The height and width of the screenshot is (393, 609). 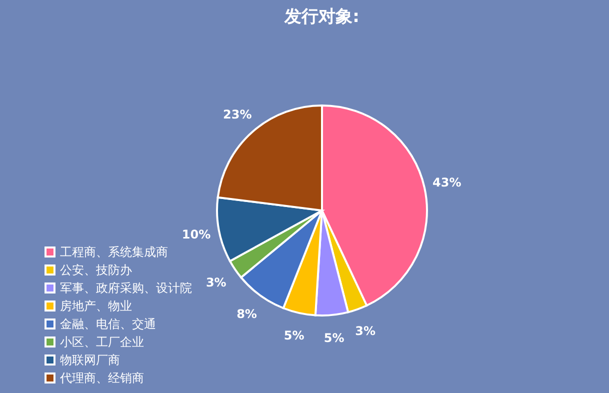 I want to click on data-label: 43%, so click(x=447, y=183).